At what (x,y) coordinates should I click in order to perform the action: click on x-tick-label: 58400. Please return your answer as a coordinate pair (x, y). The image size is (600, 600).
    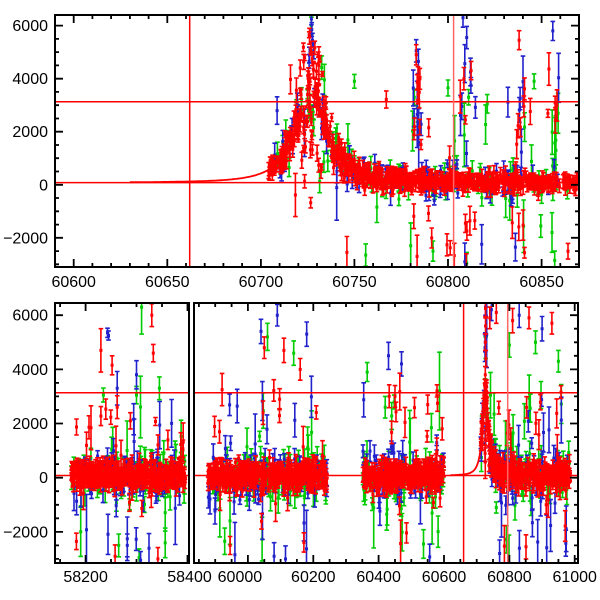
    Looking at the image, I should click on (189, 577).